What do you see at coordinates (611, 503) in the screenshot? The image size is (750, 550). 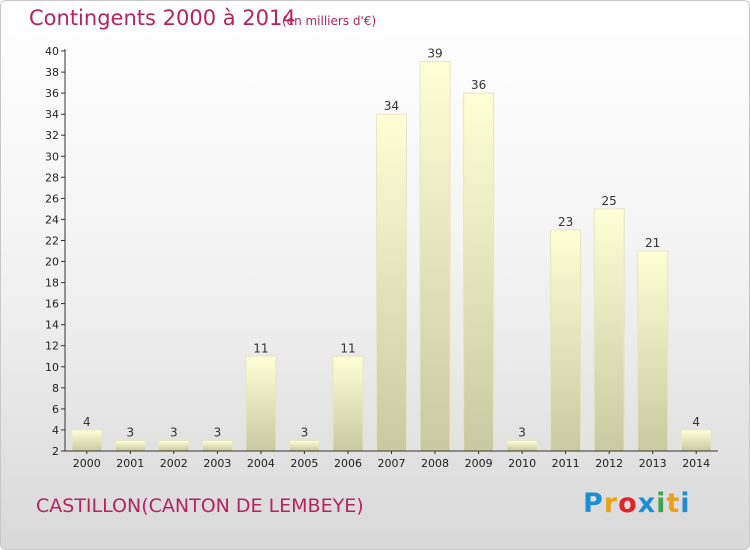 I see `logo-letter: r` at bounding box center [611, 503].